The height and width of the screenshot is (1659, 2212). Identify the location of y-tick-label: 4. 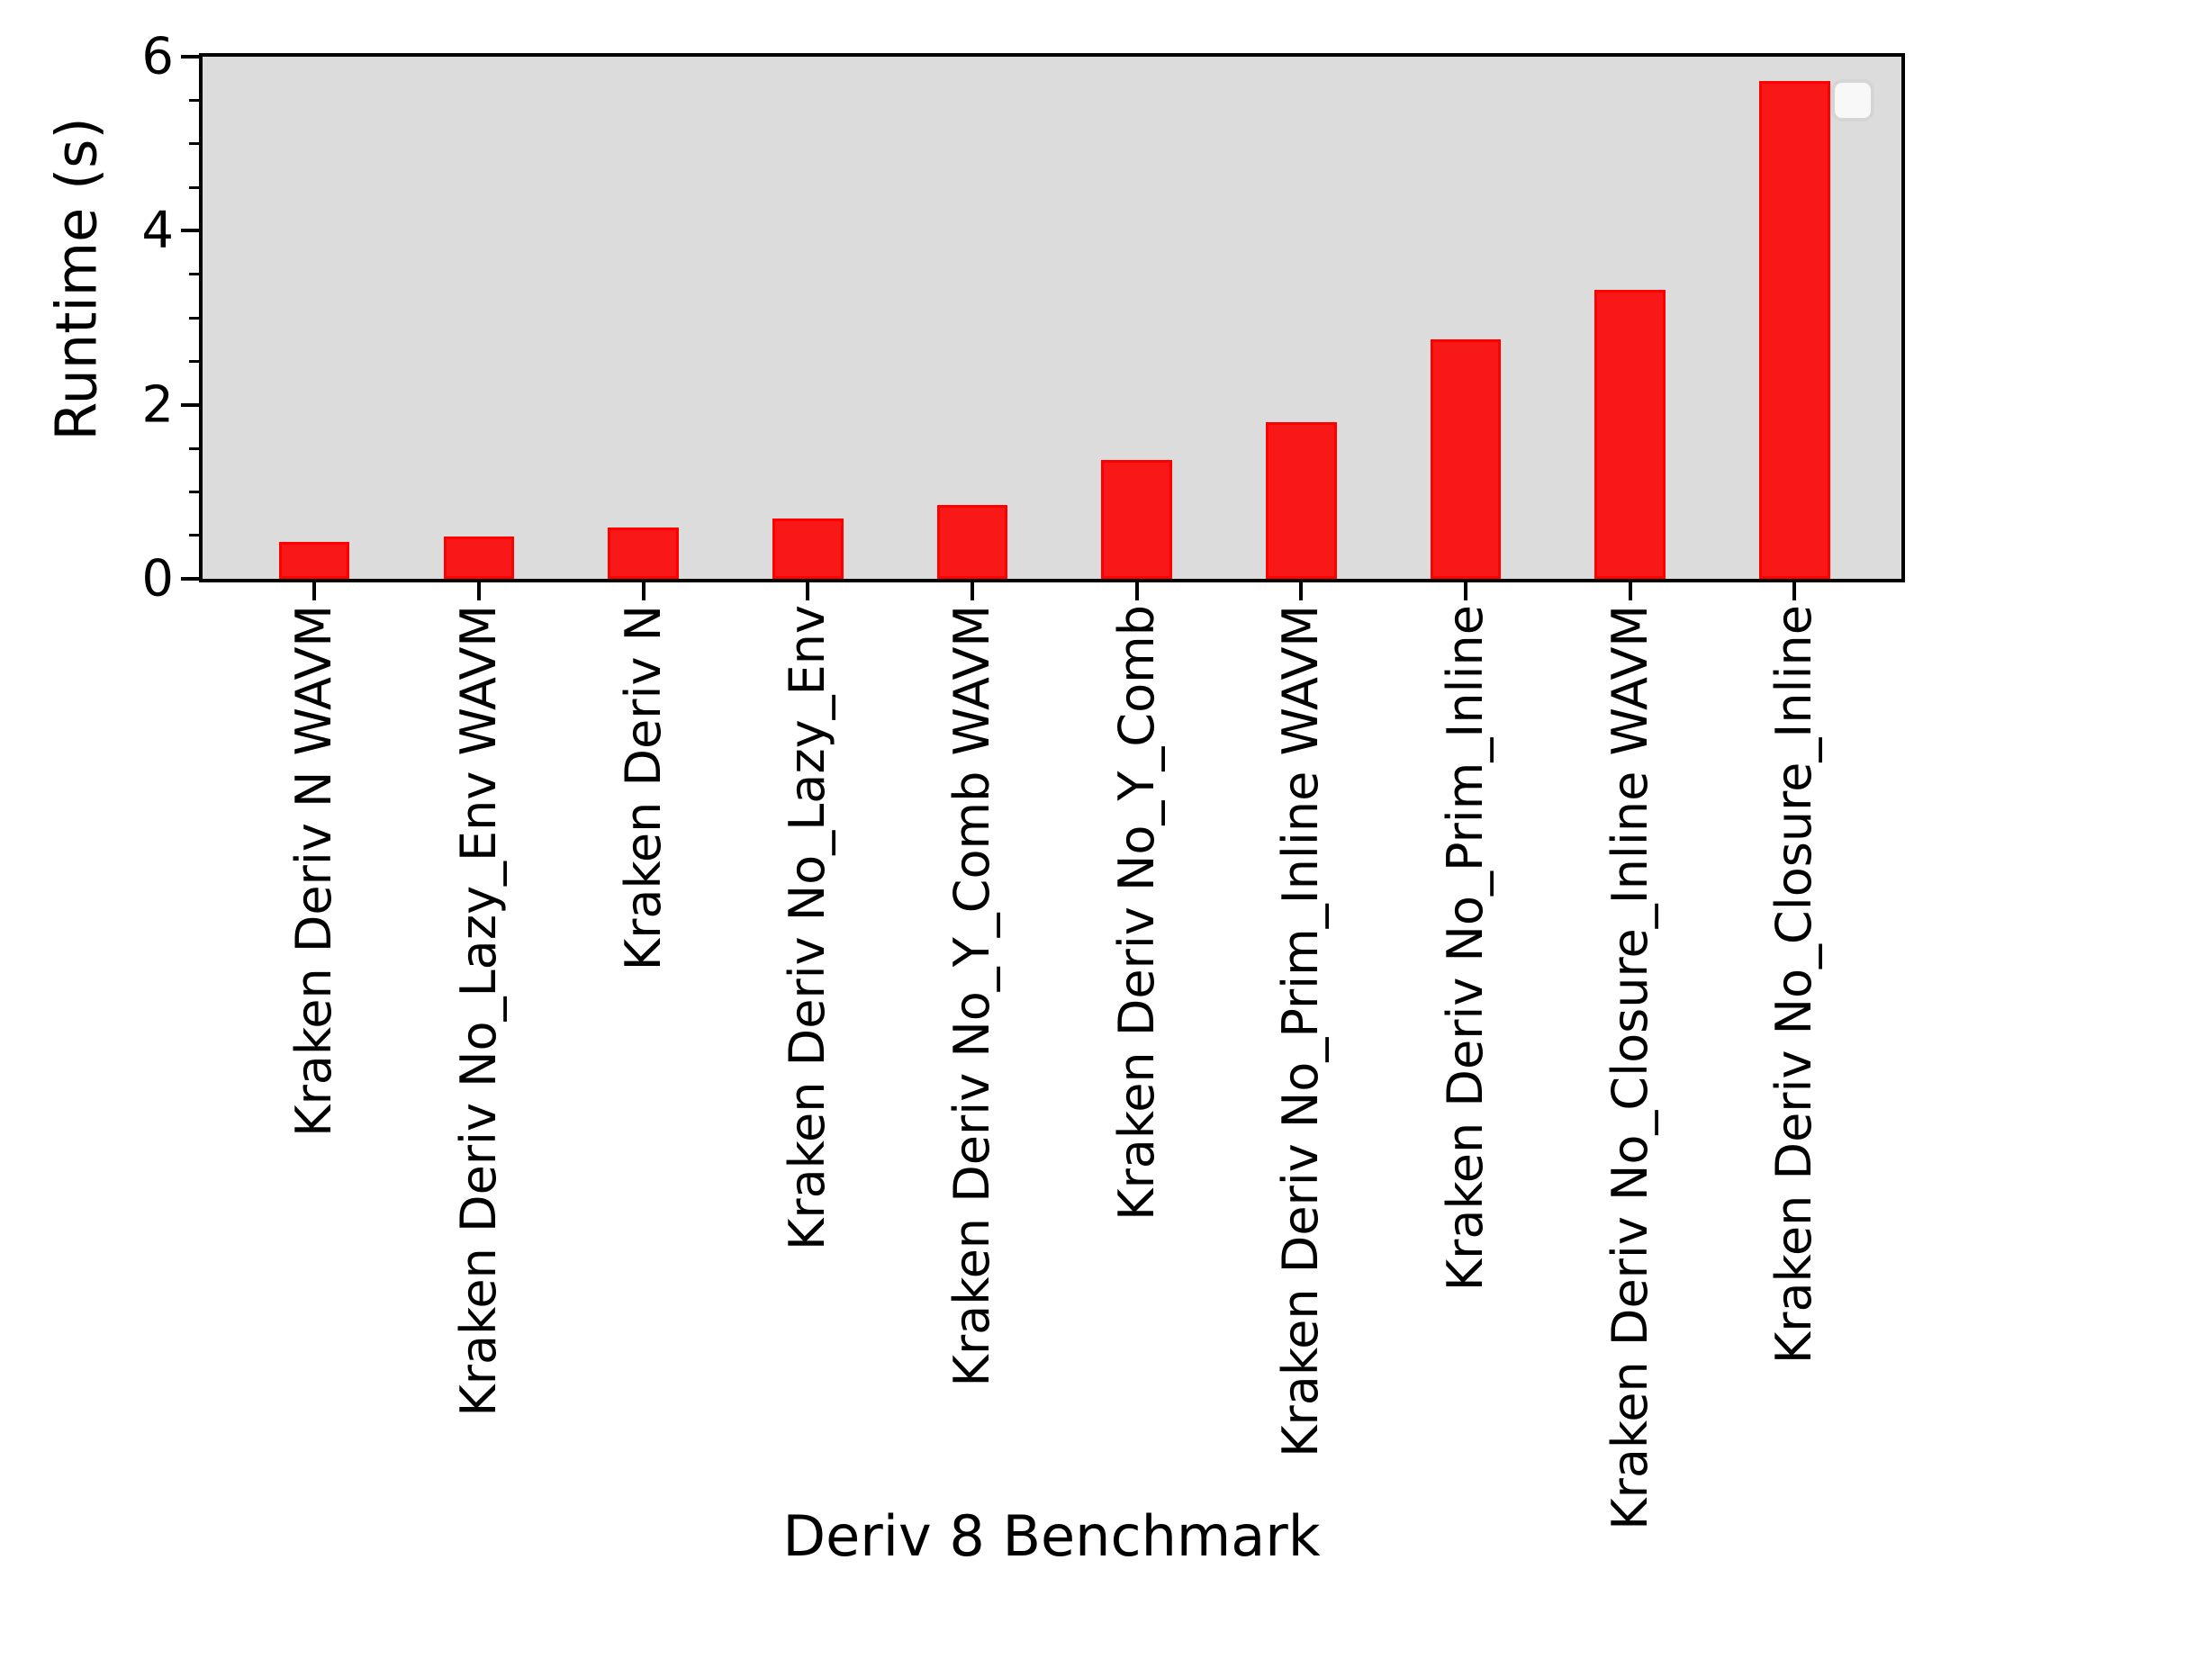
(157, 230).